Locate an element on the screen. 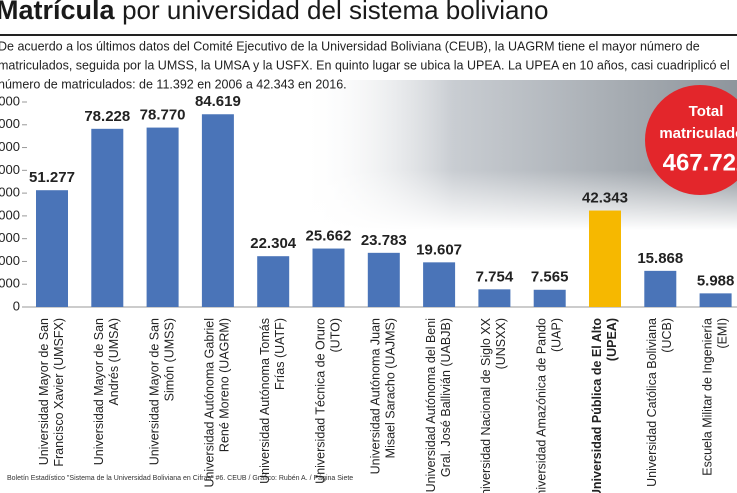 The width and height of the screenshot is (737, 493). x-tick-label: (UTO) is located at coordinates (335, 335).